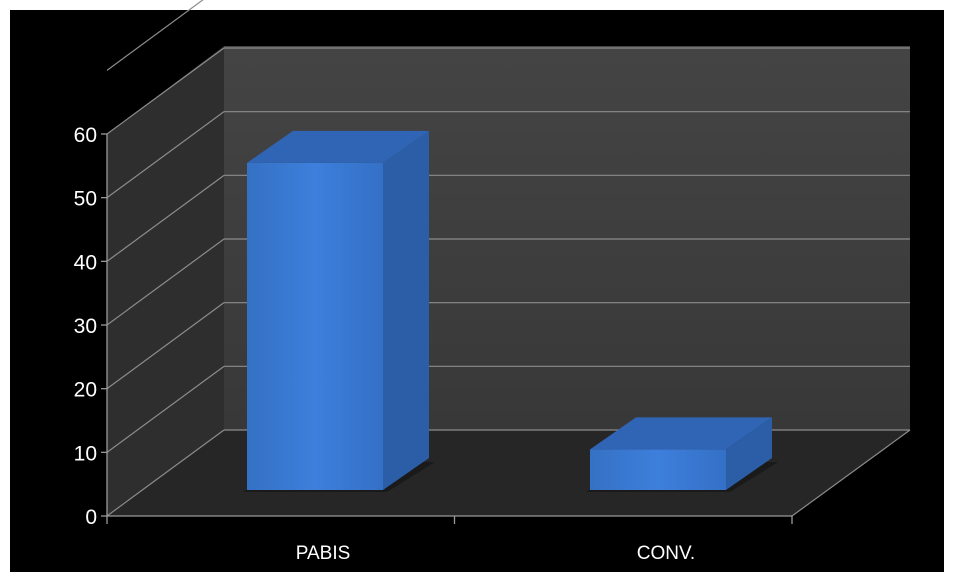  I want to click on y-tick-label: 10, so click(85, 453).